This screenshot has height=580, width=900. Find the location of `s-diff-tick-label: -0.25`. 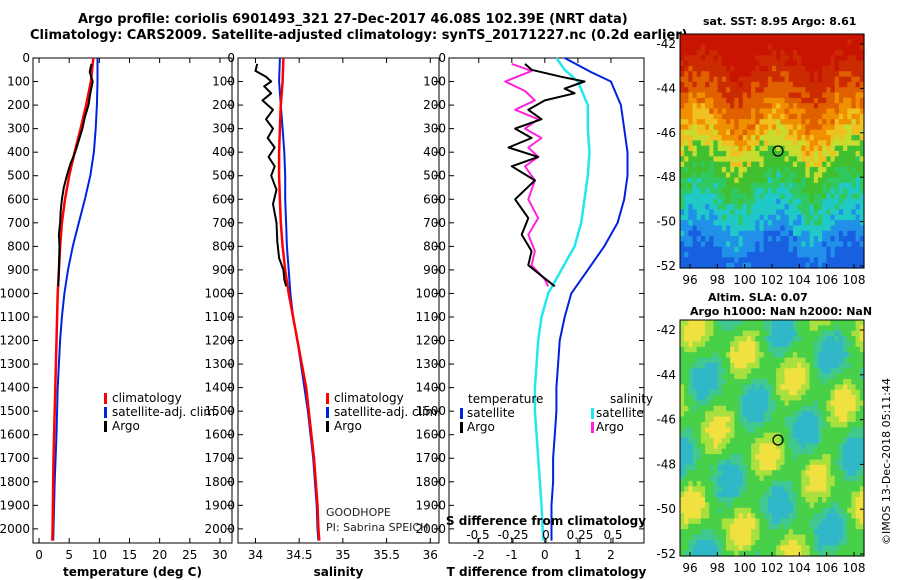

s-diff-tick-label: -0.25 is located at coordinates (512, 535).